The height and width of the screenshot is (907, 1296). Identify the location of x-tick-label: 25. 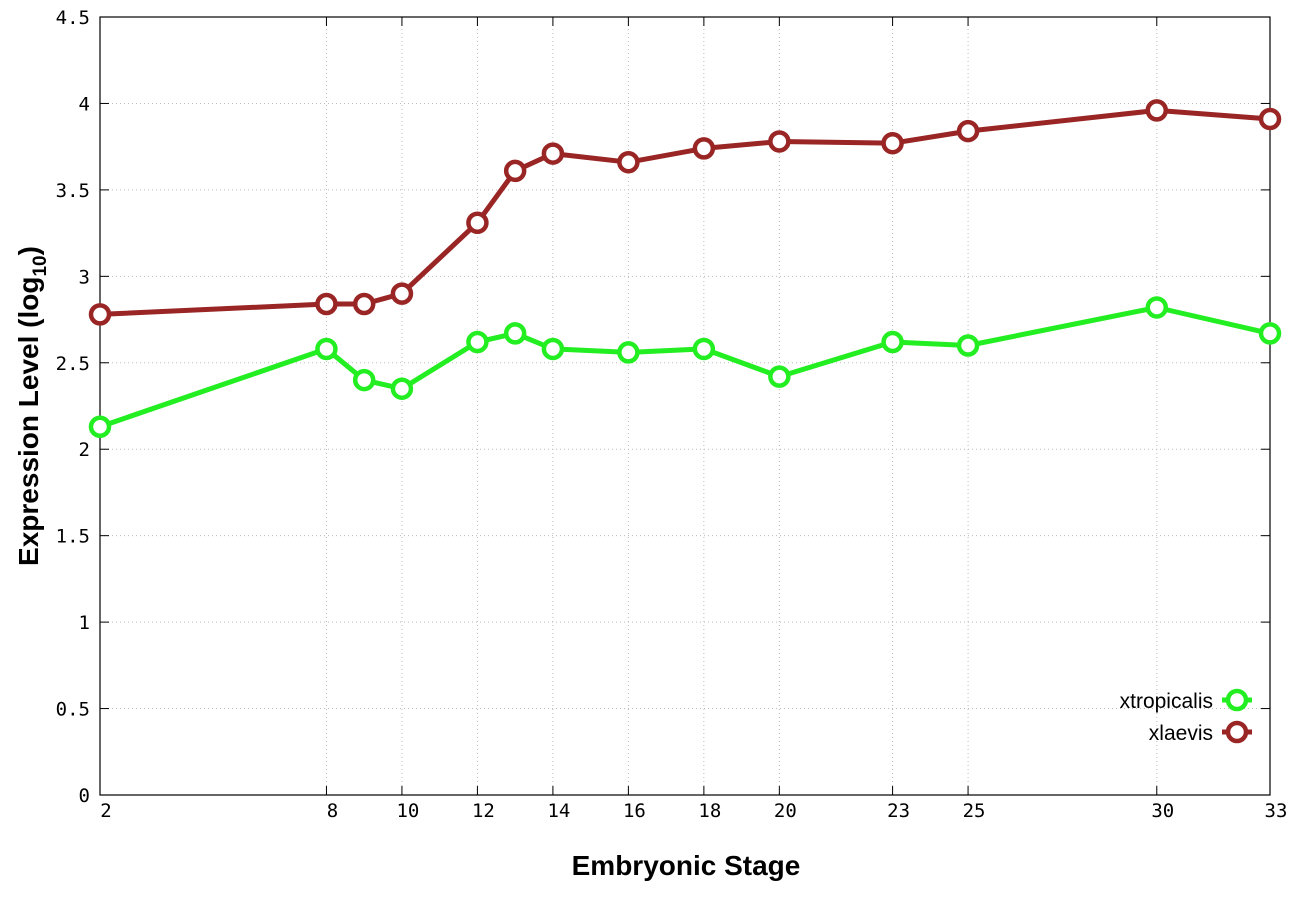
(974, 811).